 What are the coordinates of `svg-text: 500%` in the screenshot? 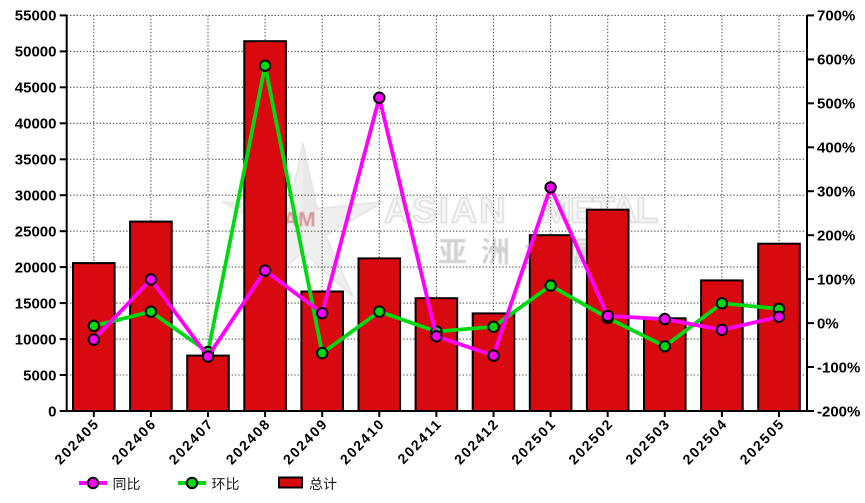 It's located at (836, 104).